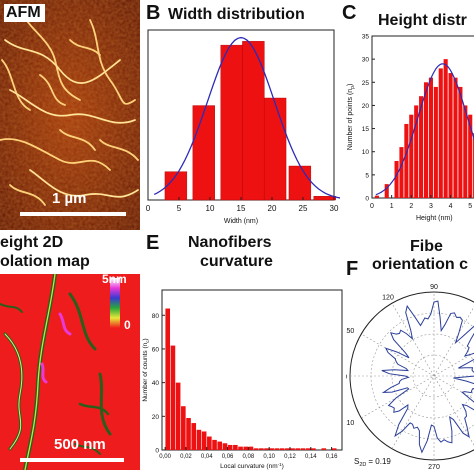 Image resolution: width=474 pixels, height=474 pixels. What do you see at coordinates (366, 37) in the screenshot?
I see `y-tick-label-35: 35` at bounding box center [366, 37].